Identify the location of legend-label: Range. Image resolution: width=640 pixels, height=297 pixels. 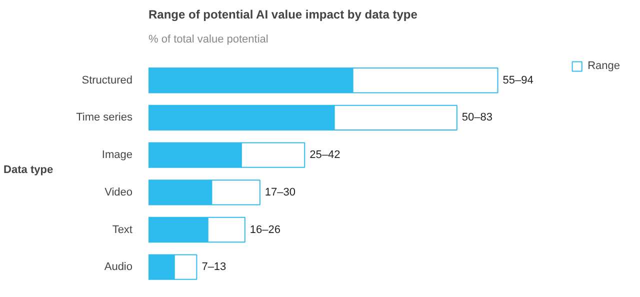
(604, 66).